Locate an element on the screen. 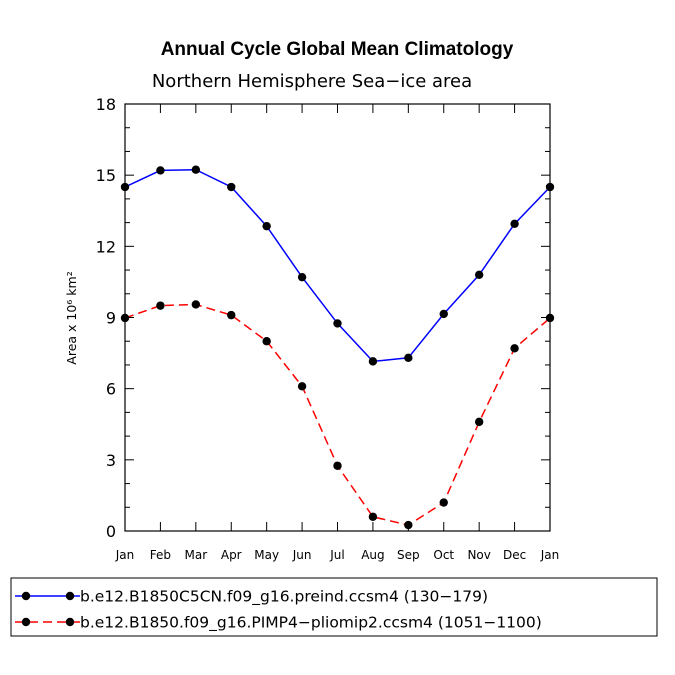  x-tick-label: May is located at coordinates (266, 555).